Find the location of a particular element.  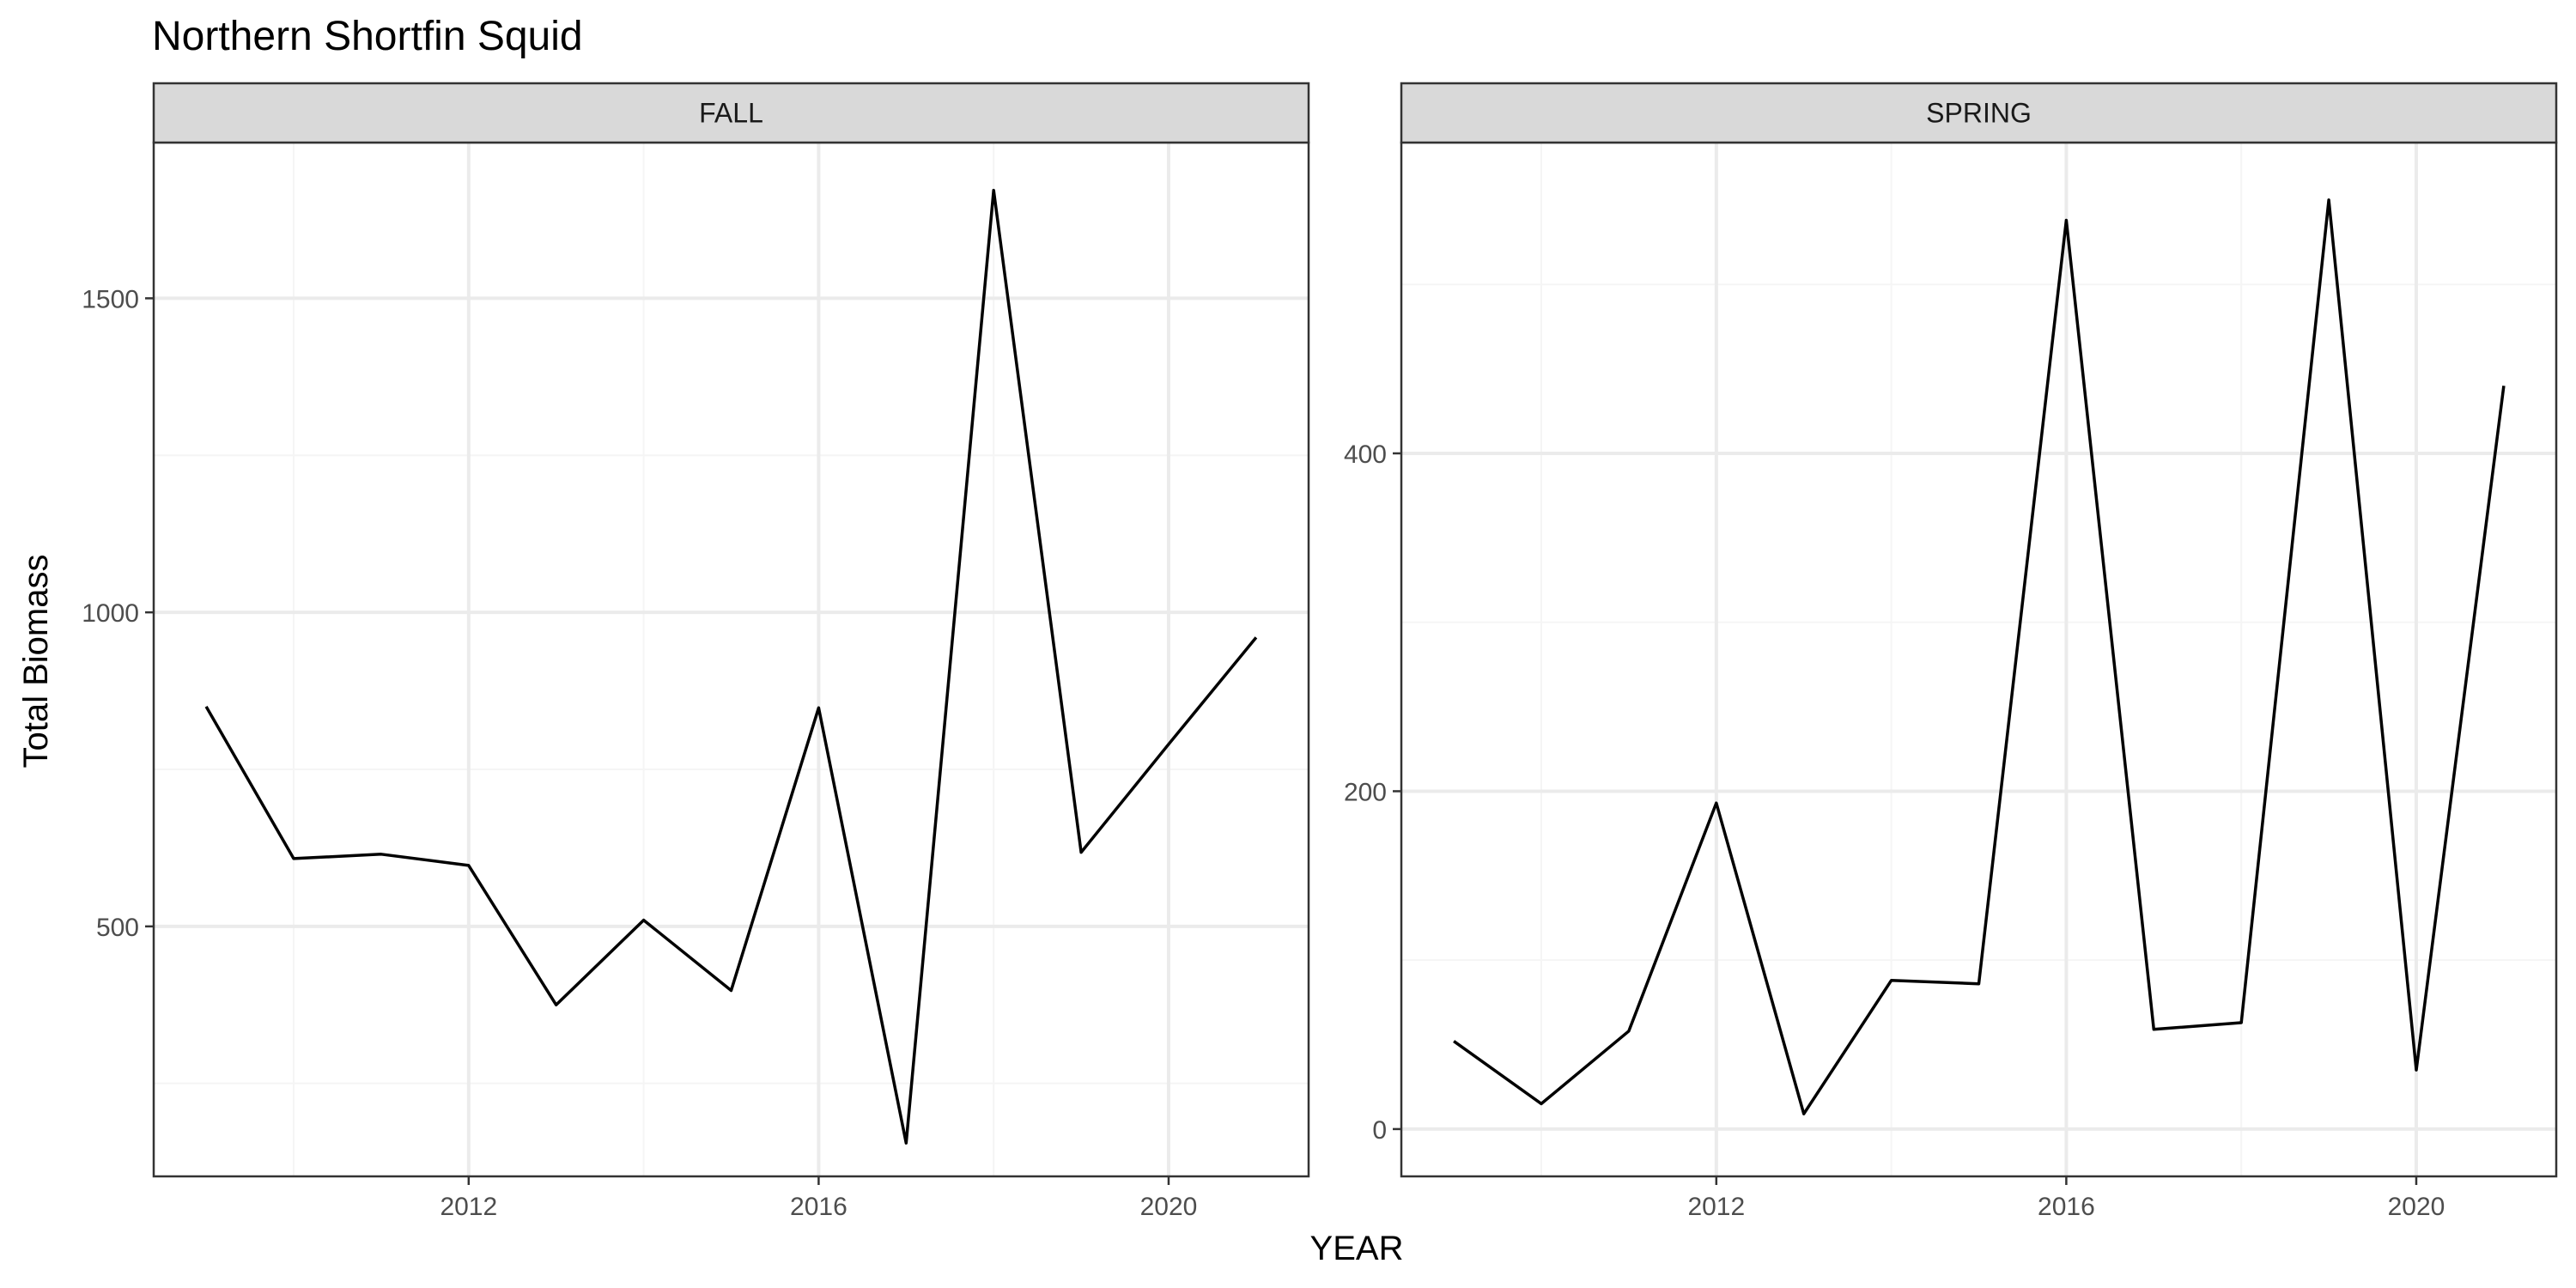

facet-label-spring: SPRING is located at coordinates (1979, 113).